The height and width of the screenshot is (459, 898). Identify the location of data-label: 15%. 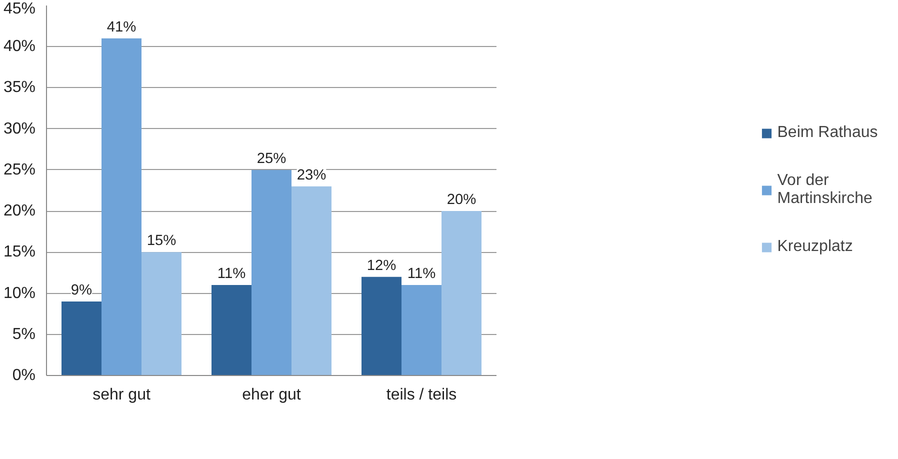
(161, 241).